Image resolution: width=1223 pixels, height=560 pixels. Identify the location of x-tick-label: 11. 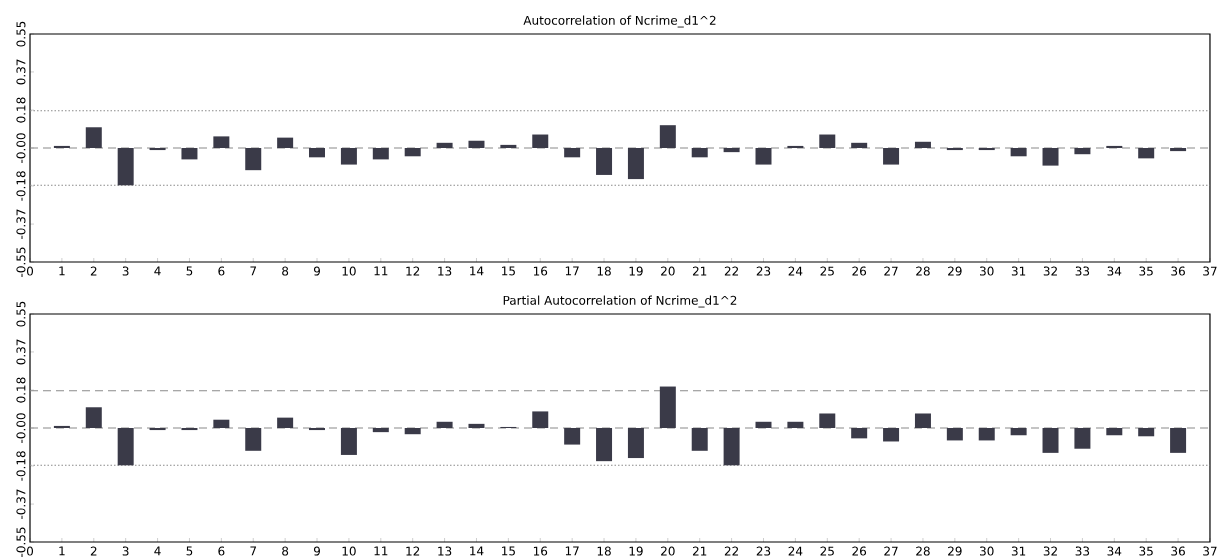
(381, 271).